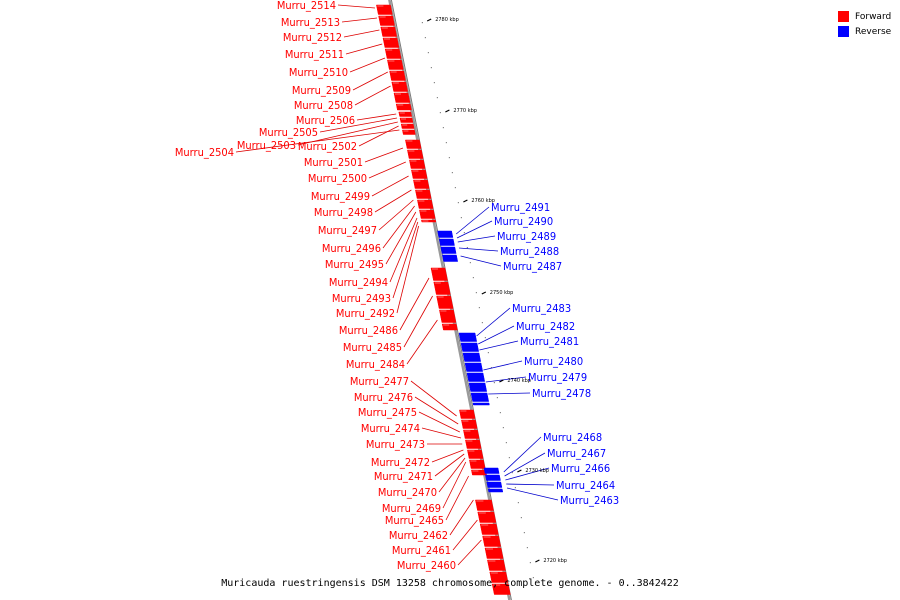 The image size is (900, 600). What do you see at coordinates (395, 444) in the screenshot?
I see `forward-gene-label: Murru_2473` at bounding box center [395, 444].